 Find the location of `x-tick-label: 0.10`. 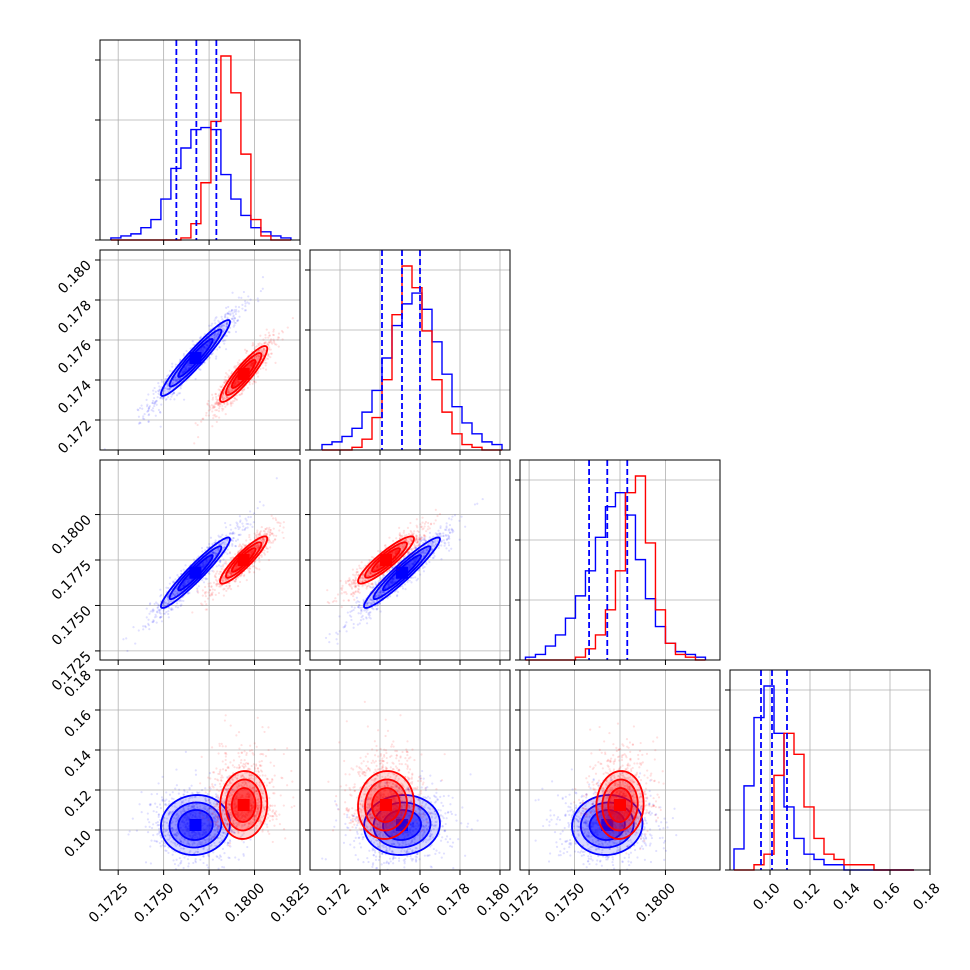

x-tick-label: 0.10 is located at coordinates (766, 896).